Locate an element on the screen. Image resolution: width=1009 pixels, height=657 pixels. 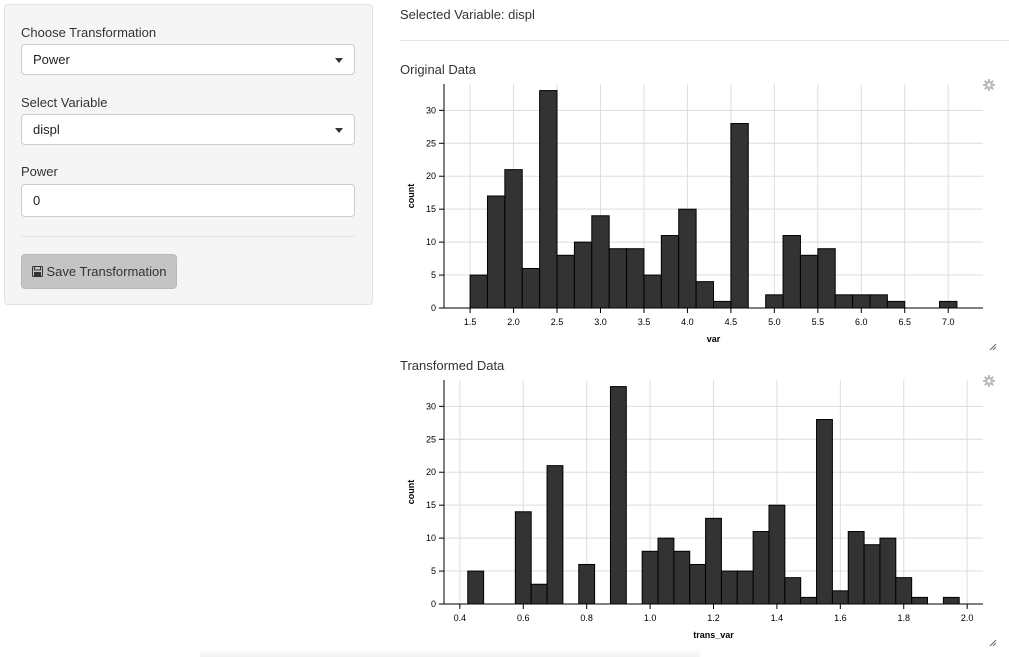
x-tick-label: 0.4 is located at coordinates (460, 618).